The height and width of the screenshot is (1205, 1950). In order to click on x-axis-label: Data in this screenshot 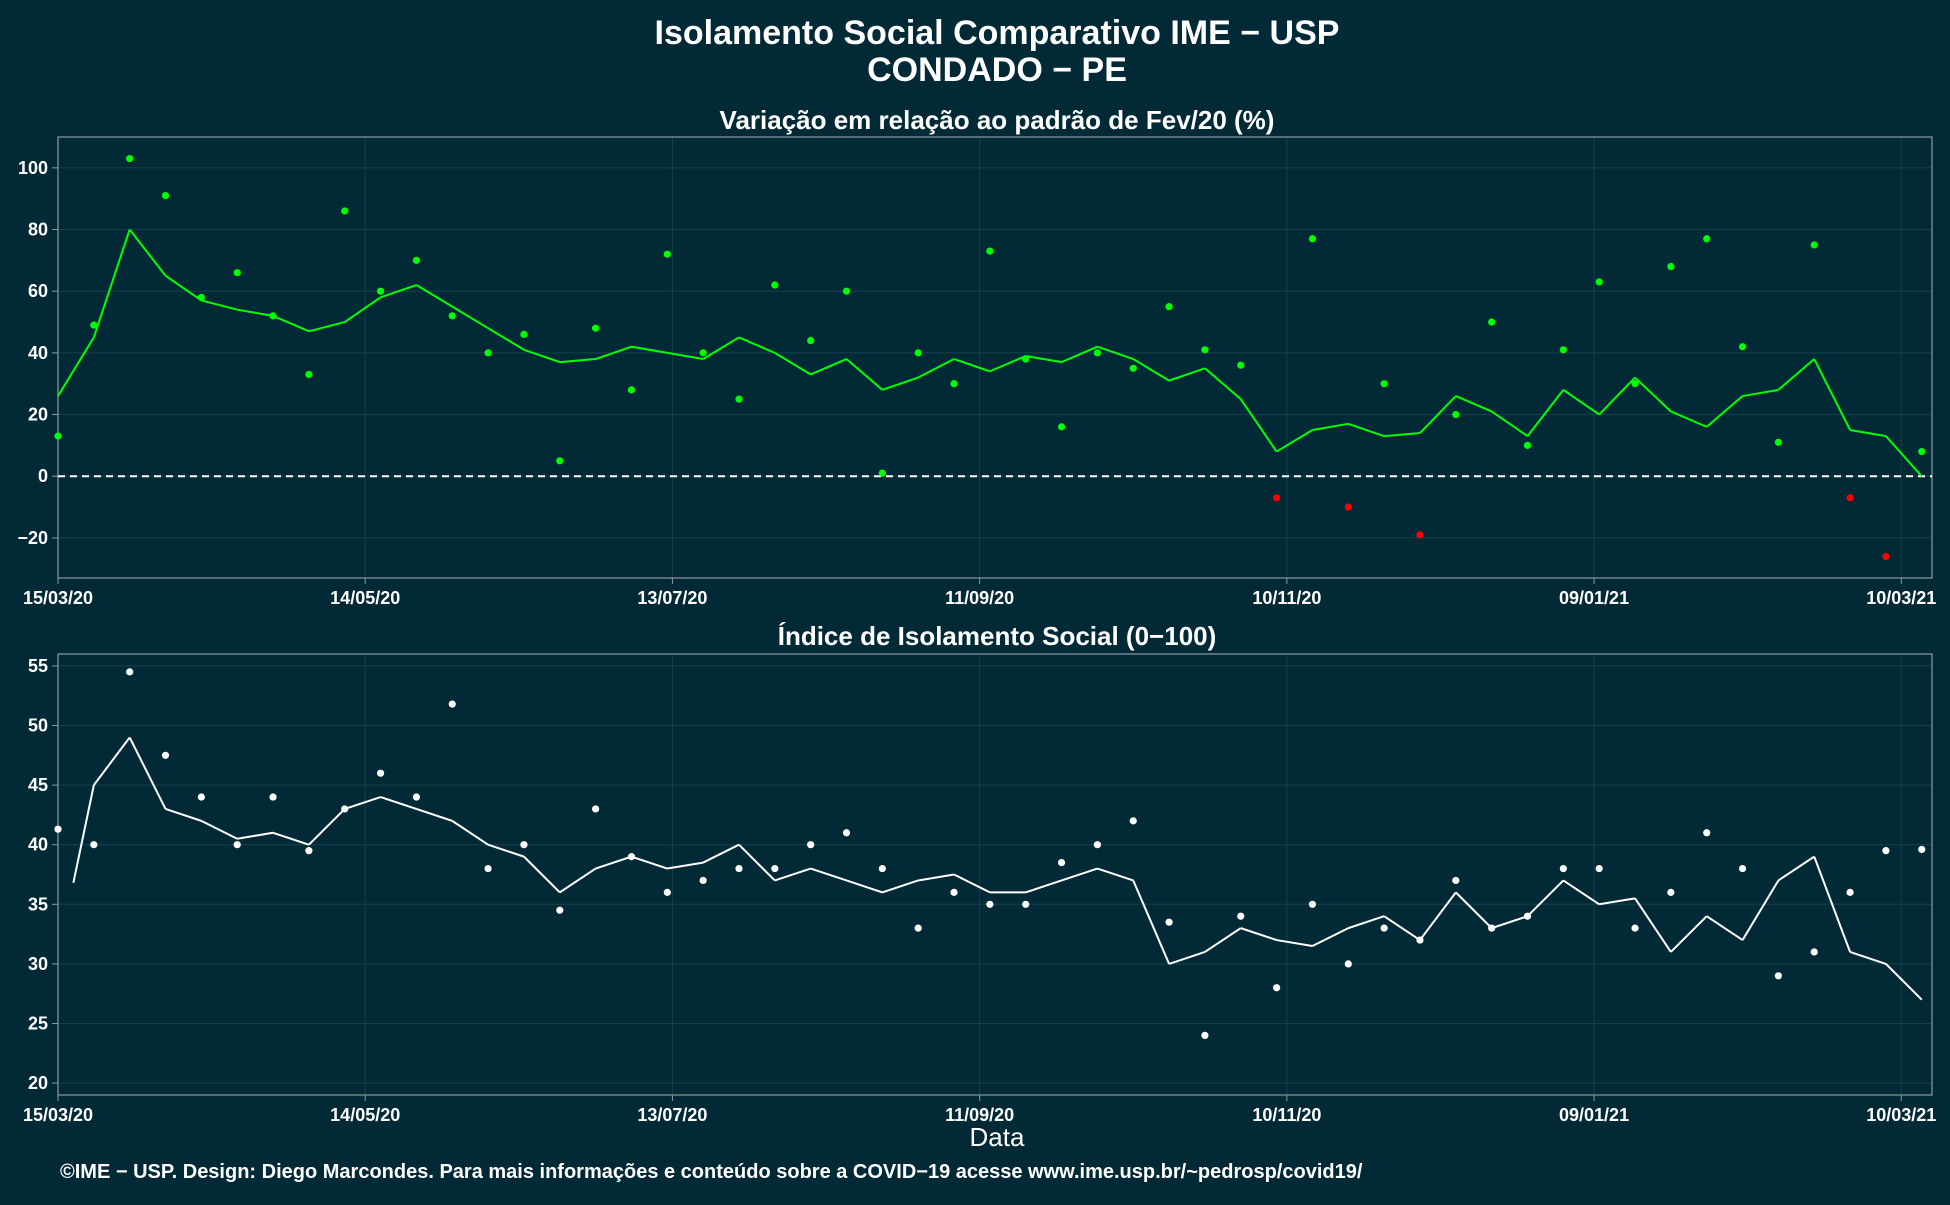, I will do `click(997, 1137)`.